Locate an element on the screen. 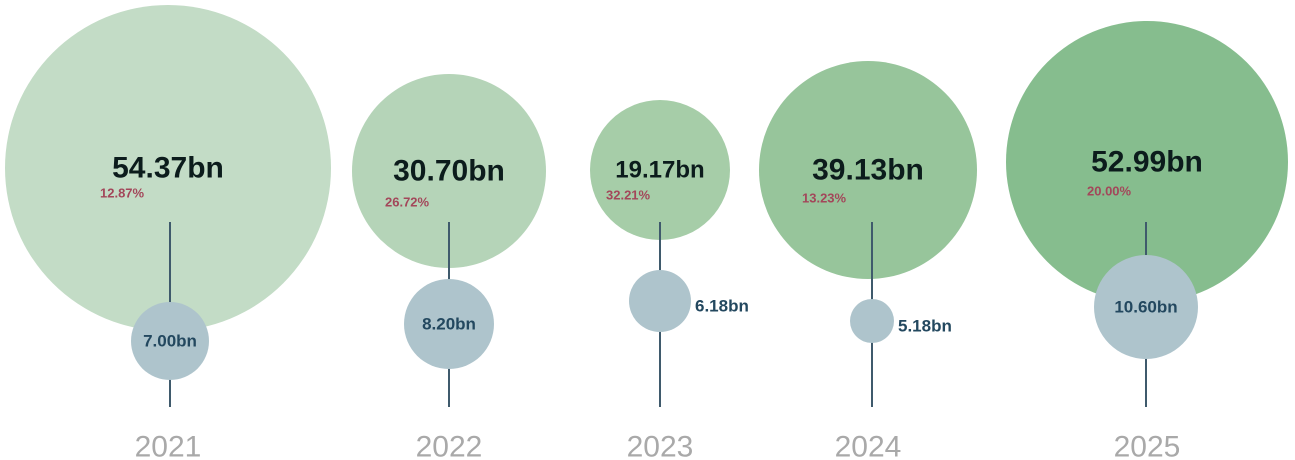 The image size is (1295, 460). big-value-label-2025: 52.99bn is located at coordinates (1147, 162).